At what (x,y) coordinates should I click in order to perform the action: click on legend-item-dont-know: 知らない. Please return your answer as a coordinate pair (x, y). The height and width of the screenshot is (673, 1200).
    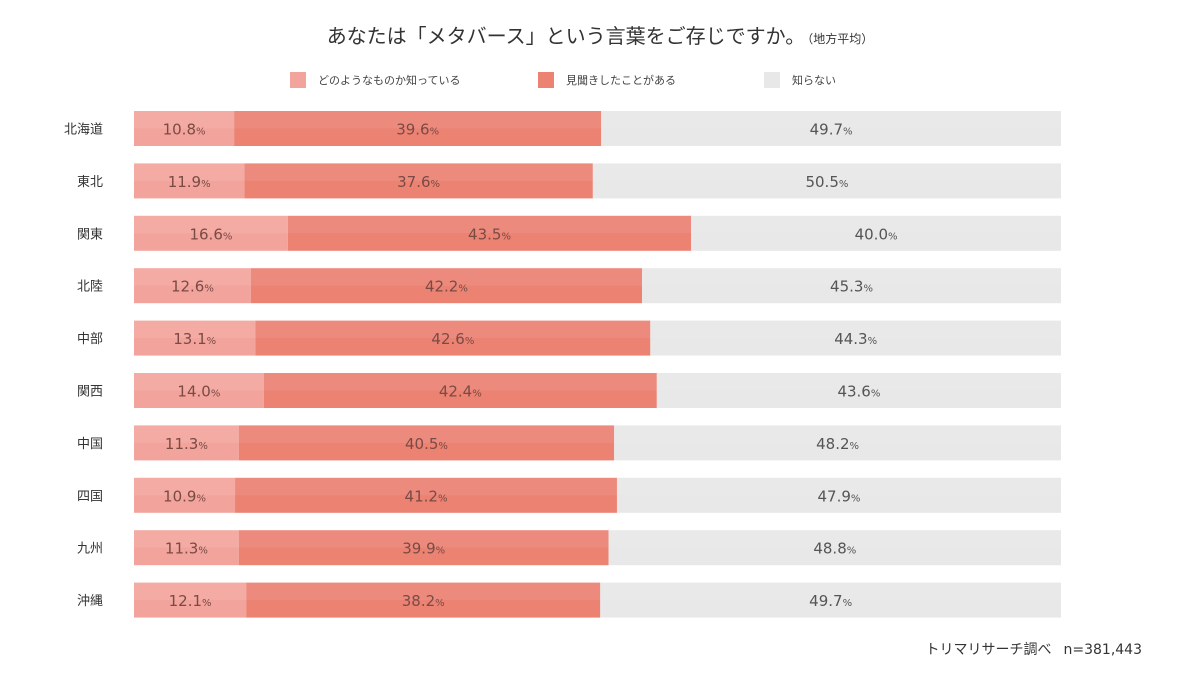
    Looking at the image, I should click on (800, 80).